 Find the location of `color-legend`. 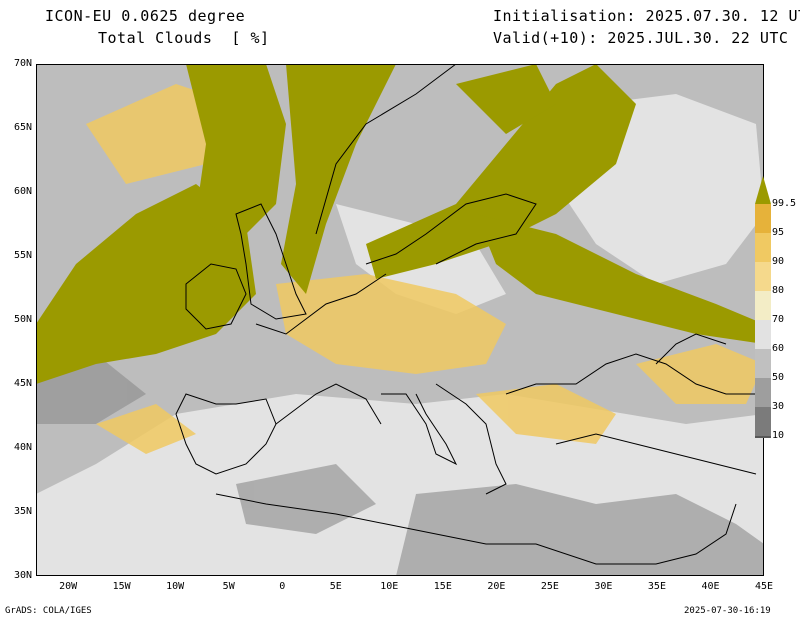

color-legend is located at coordinates (763, 307).